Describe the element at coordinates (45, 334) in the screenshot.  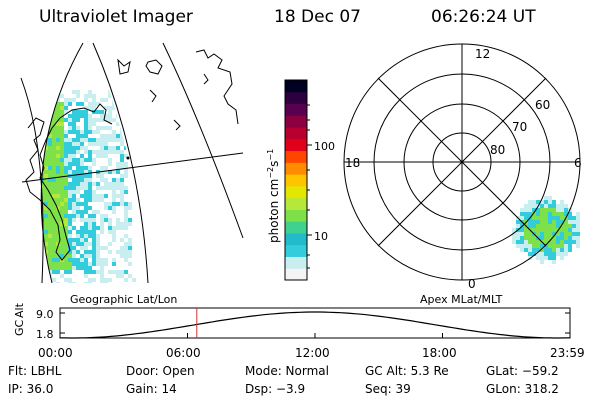
I see `timeline-ytick-label: 1.8` at that location.